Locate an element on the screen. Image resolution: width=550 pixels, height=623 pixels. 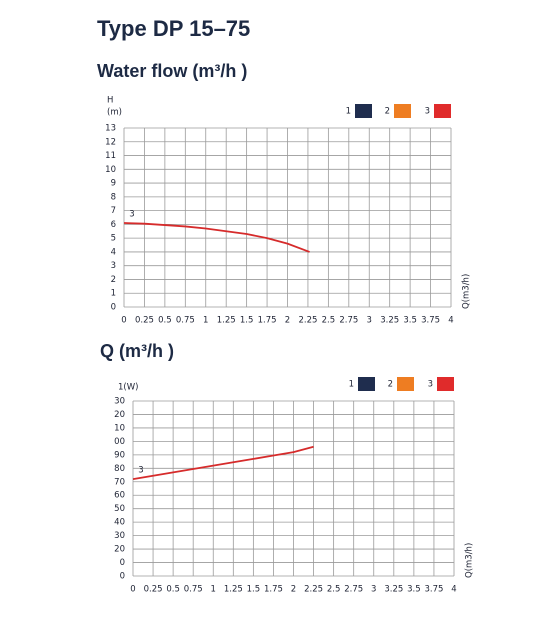
chart-title: Water flow (m³/h ) is located at coordinates (172, 71).